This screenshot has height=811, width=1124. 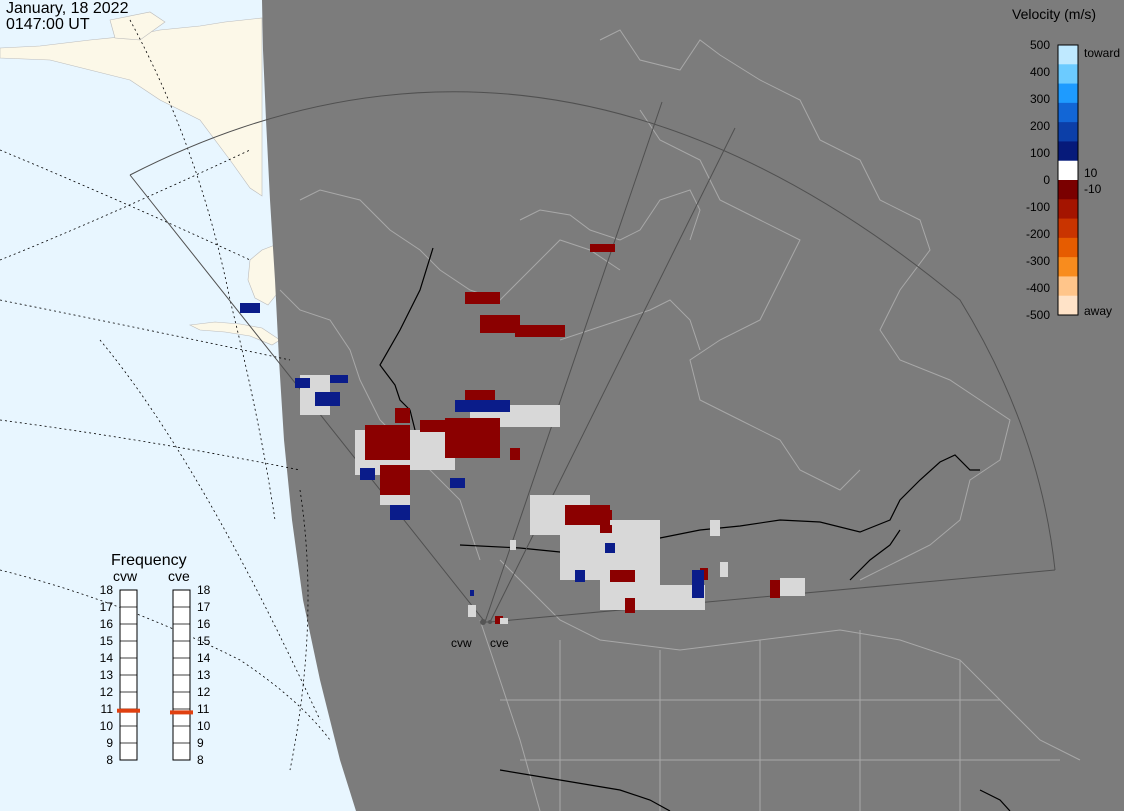 I want to click on velocity-tick-label: -400, so click(x=1038, y=288).